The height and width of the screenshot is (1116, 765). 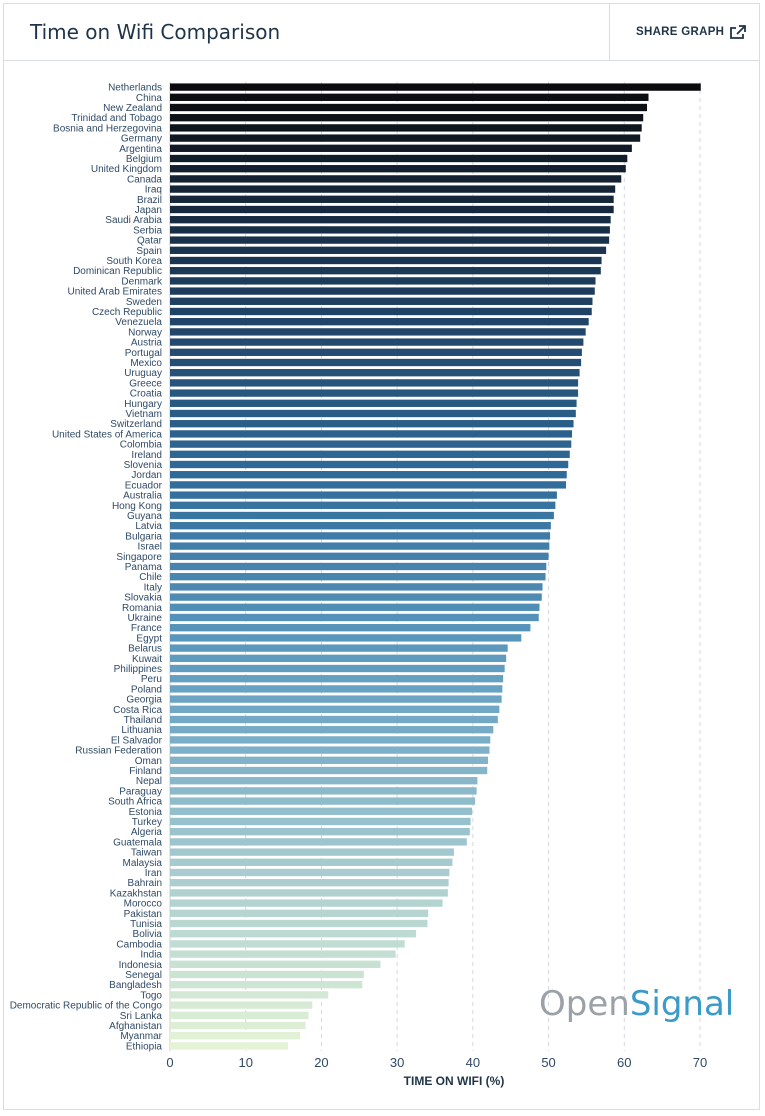 I want to click on category-label: Netherlands, so click(x=135, y=88).